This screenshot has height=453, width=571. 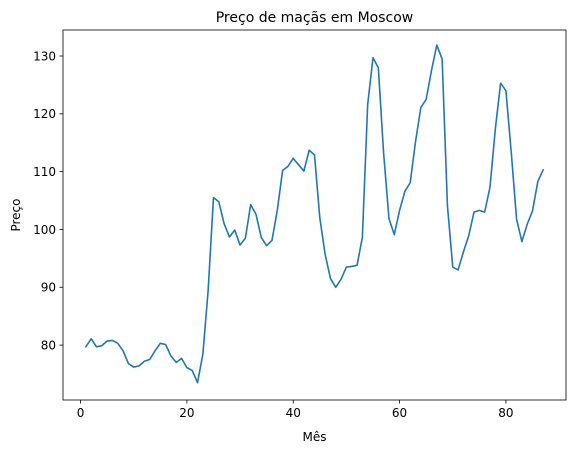 I want to click on y-tick-label: 80, so click(x=48, y=345).